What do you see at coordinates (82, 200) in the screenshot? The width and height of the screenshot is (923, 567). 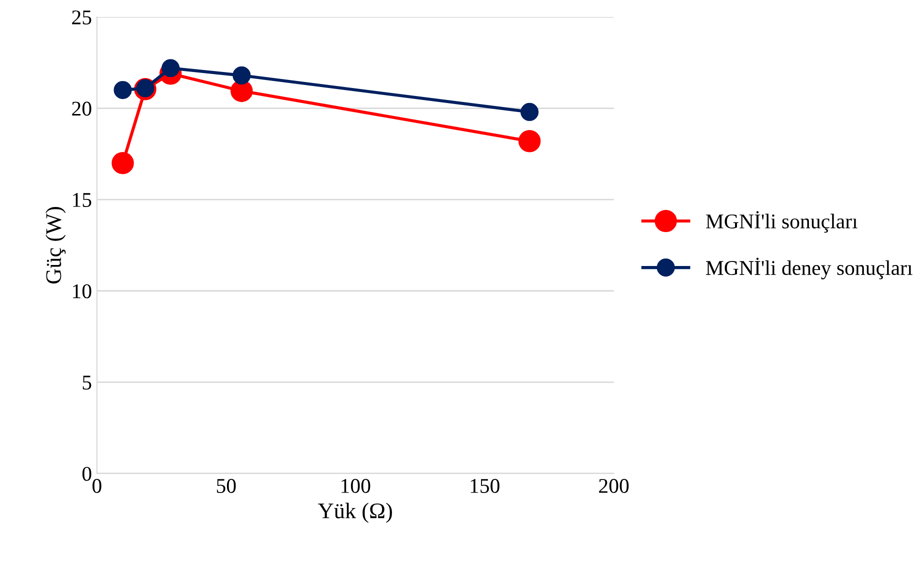 I see `y-tick-label: 15` at bounding box center [82, 200].